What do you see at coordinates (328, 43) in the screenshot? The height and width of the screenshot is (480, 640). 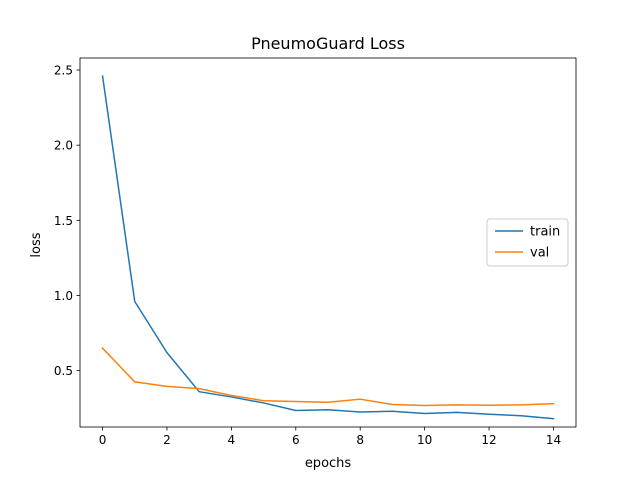 I see `chart-title: PneumoGuard Loss` at bounding box center [328, 43].